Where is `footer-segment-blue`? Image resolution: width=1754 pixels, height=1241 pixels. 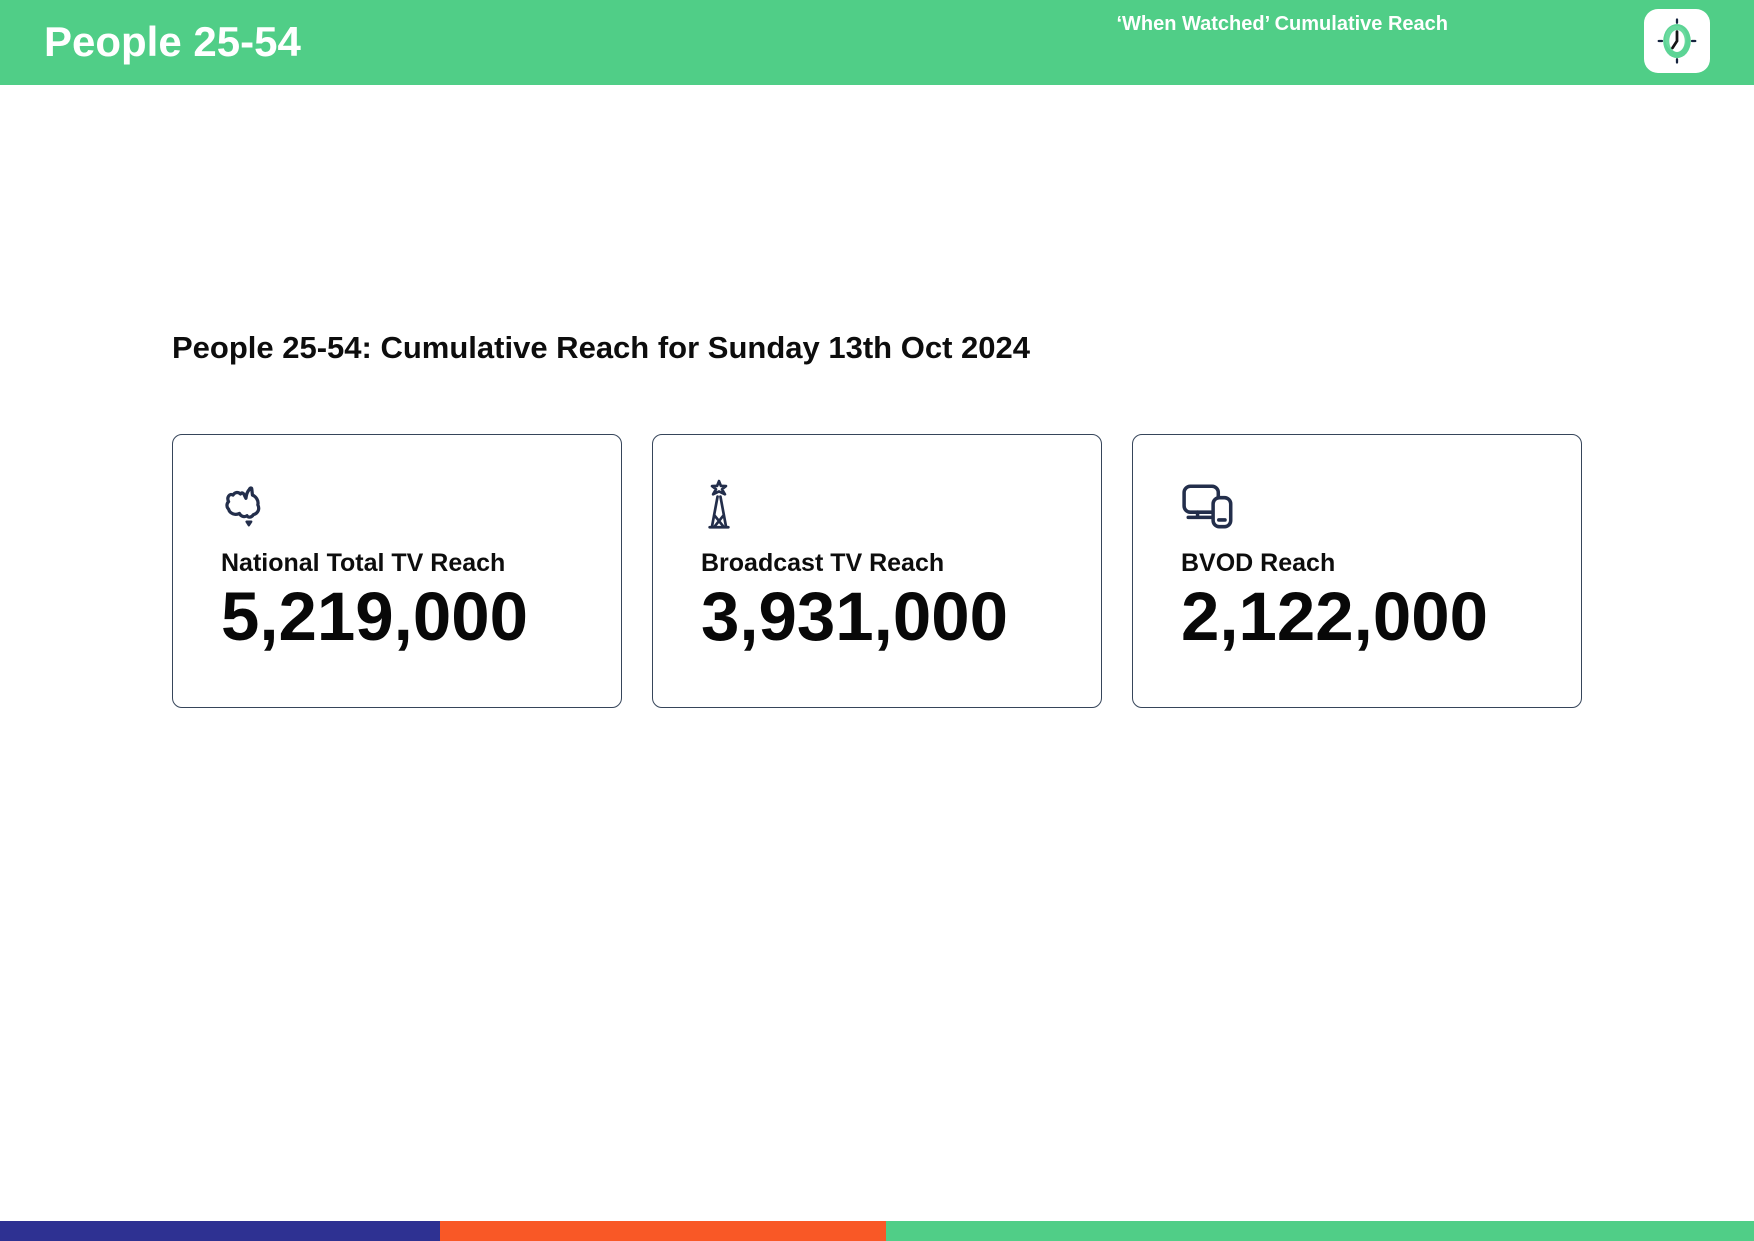 footer-segment-blue is located at coordinates (220, 1231).